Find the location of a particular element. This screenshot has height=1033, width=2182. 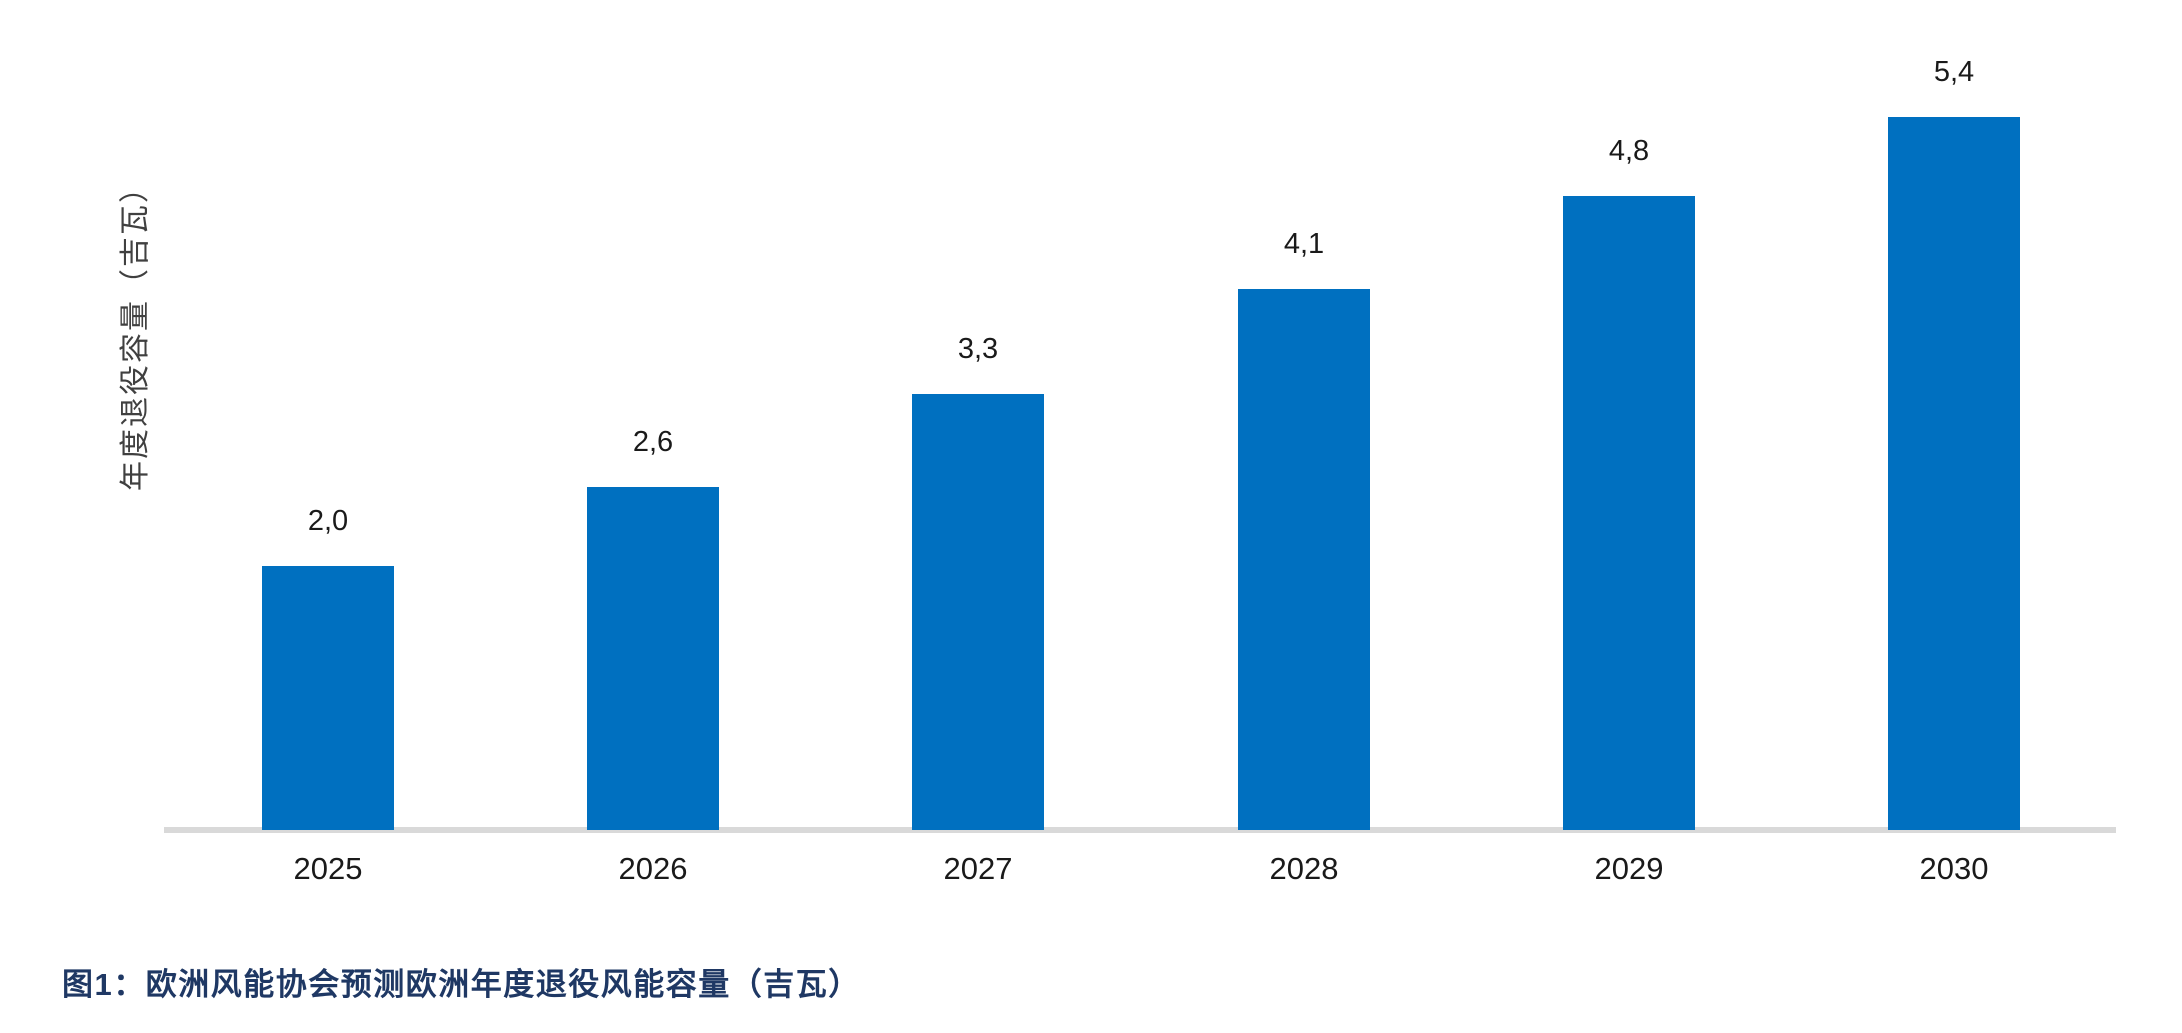

x-tick-label: 2030 is located at coordinates (1954, 868).